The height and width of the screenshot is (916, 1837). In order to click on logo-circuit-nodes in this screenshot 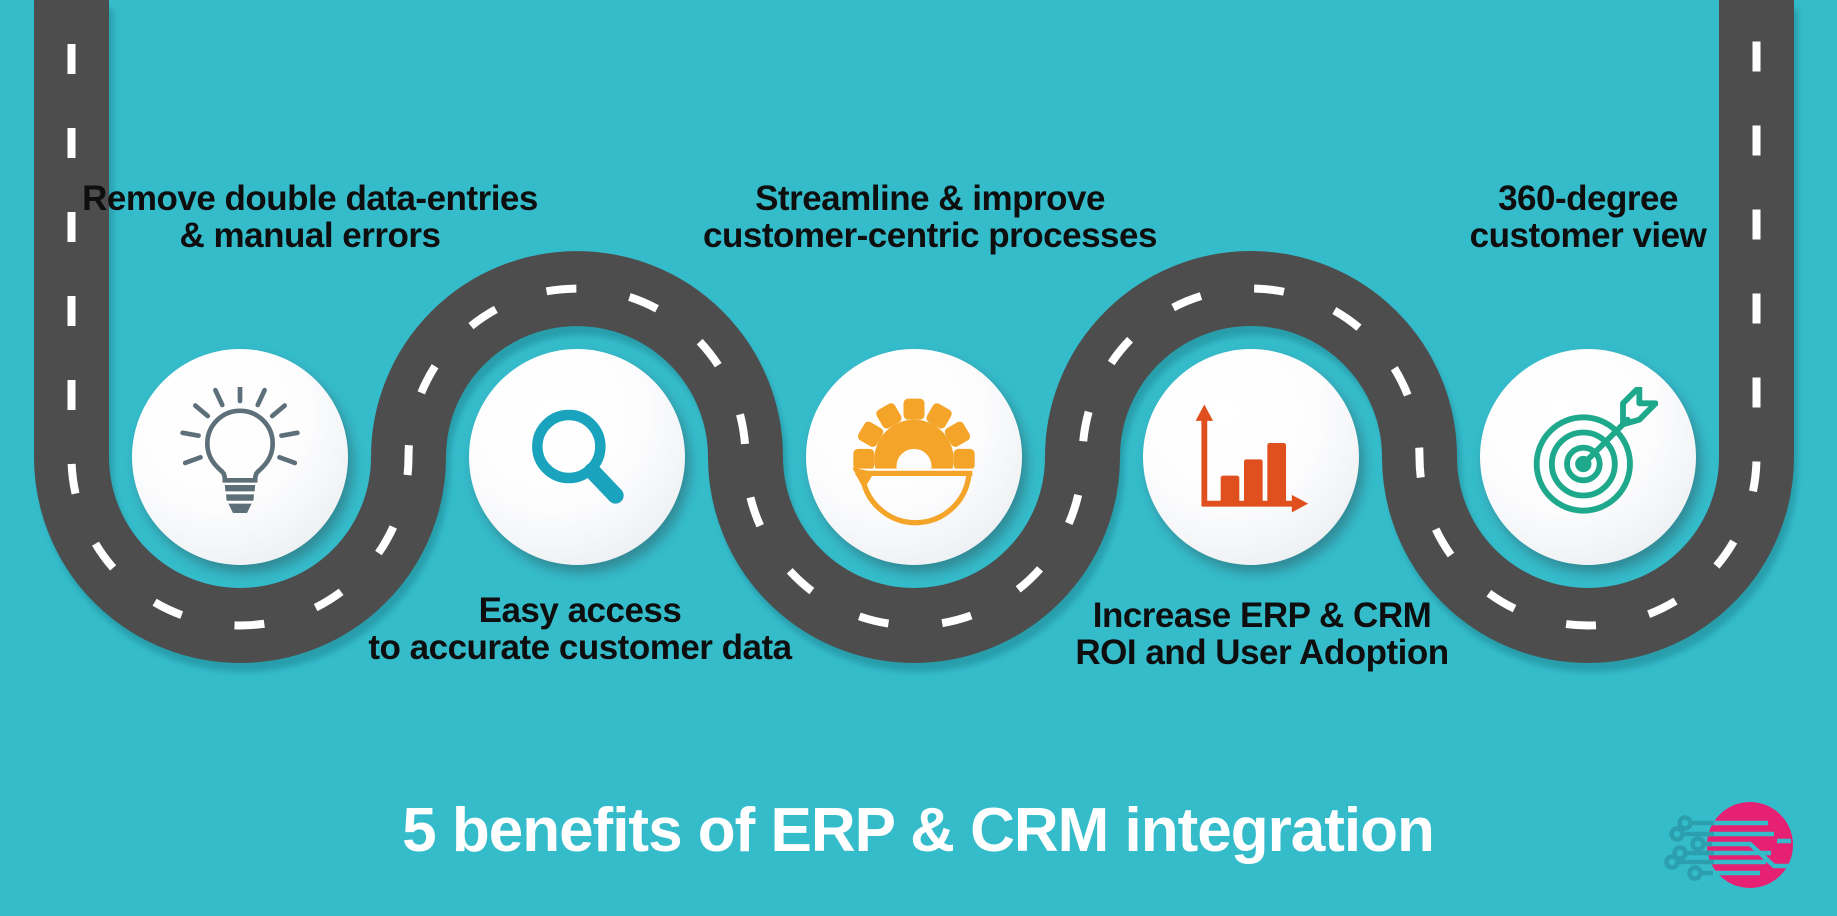, I will do `click(1689, 848)`.